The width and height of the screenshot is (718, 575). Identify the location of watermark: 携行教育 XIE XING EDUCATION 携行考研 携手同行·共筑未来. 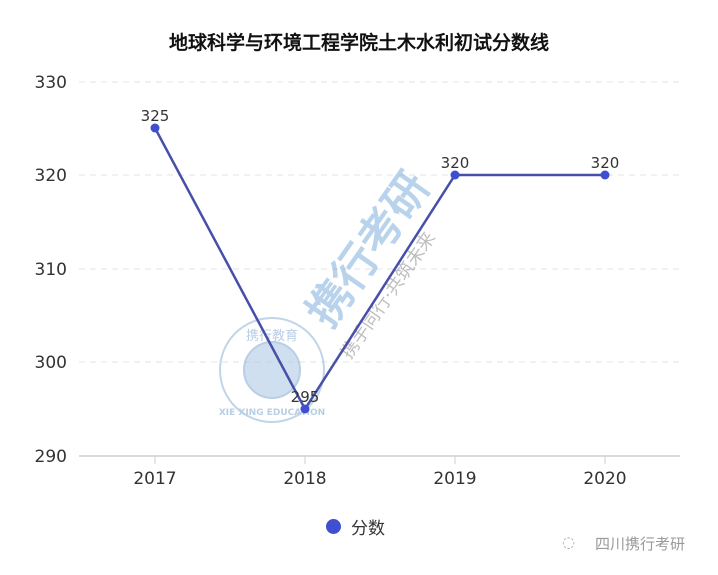
(329, 293).